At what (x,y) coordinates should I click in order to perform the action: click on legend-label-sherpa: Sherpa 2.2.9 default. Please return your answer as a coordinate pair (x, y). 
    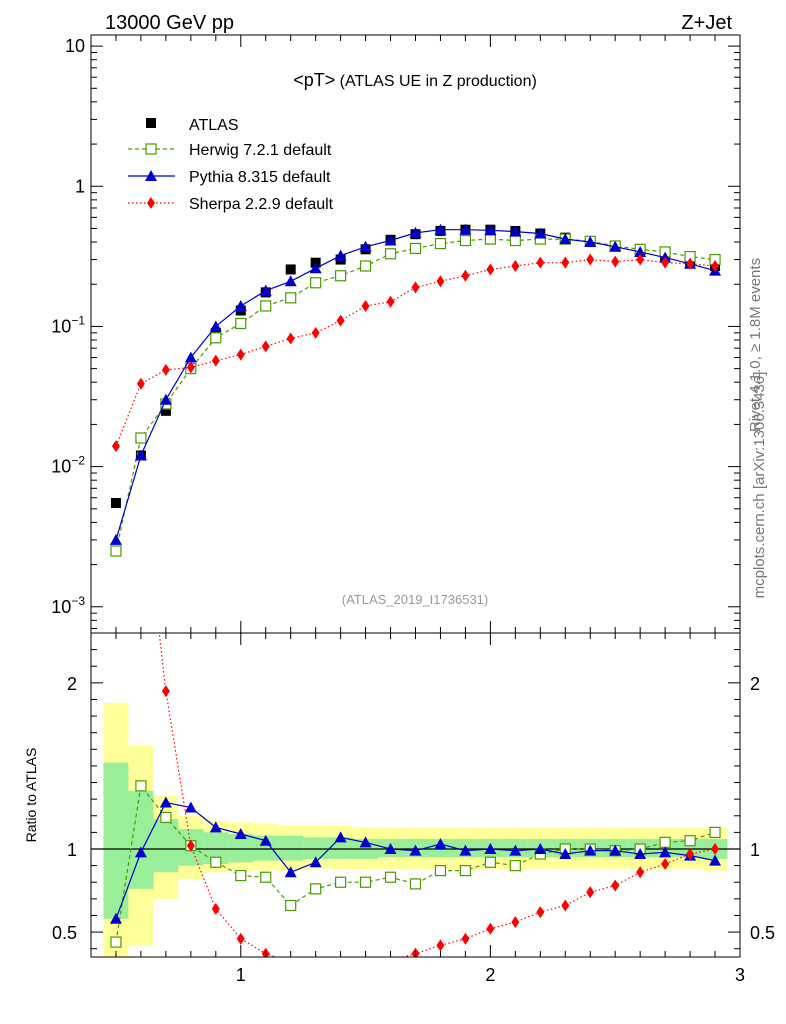
    Looking at the image, I should click on (261, 204).